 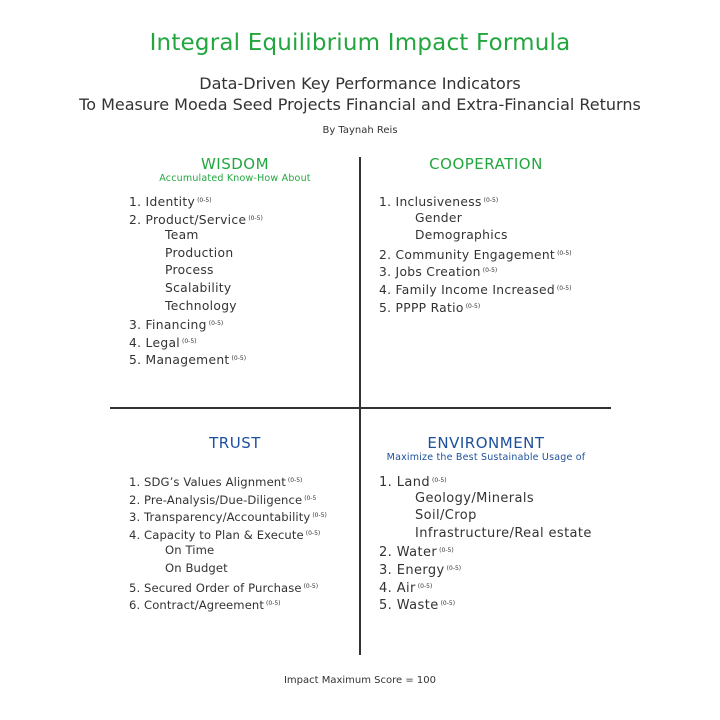 What do you see at coordinates (168, 325) in the screenshot?
I see `wisdom-item-label: 3. Financing` at bounding box center [168, 325].